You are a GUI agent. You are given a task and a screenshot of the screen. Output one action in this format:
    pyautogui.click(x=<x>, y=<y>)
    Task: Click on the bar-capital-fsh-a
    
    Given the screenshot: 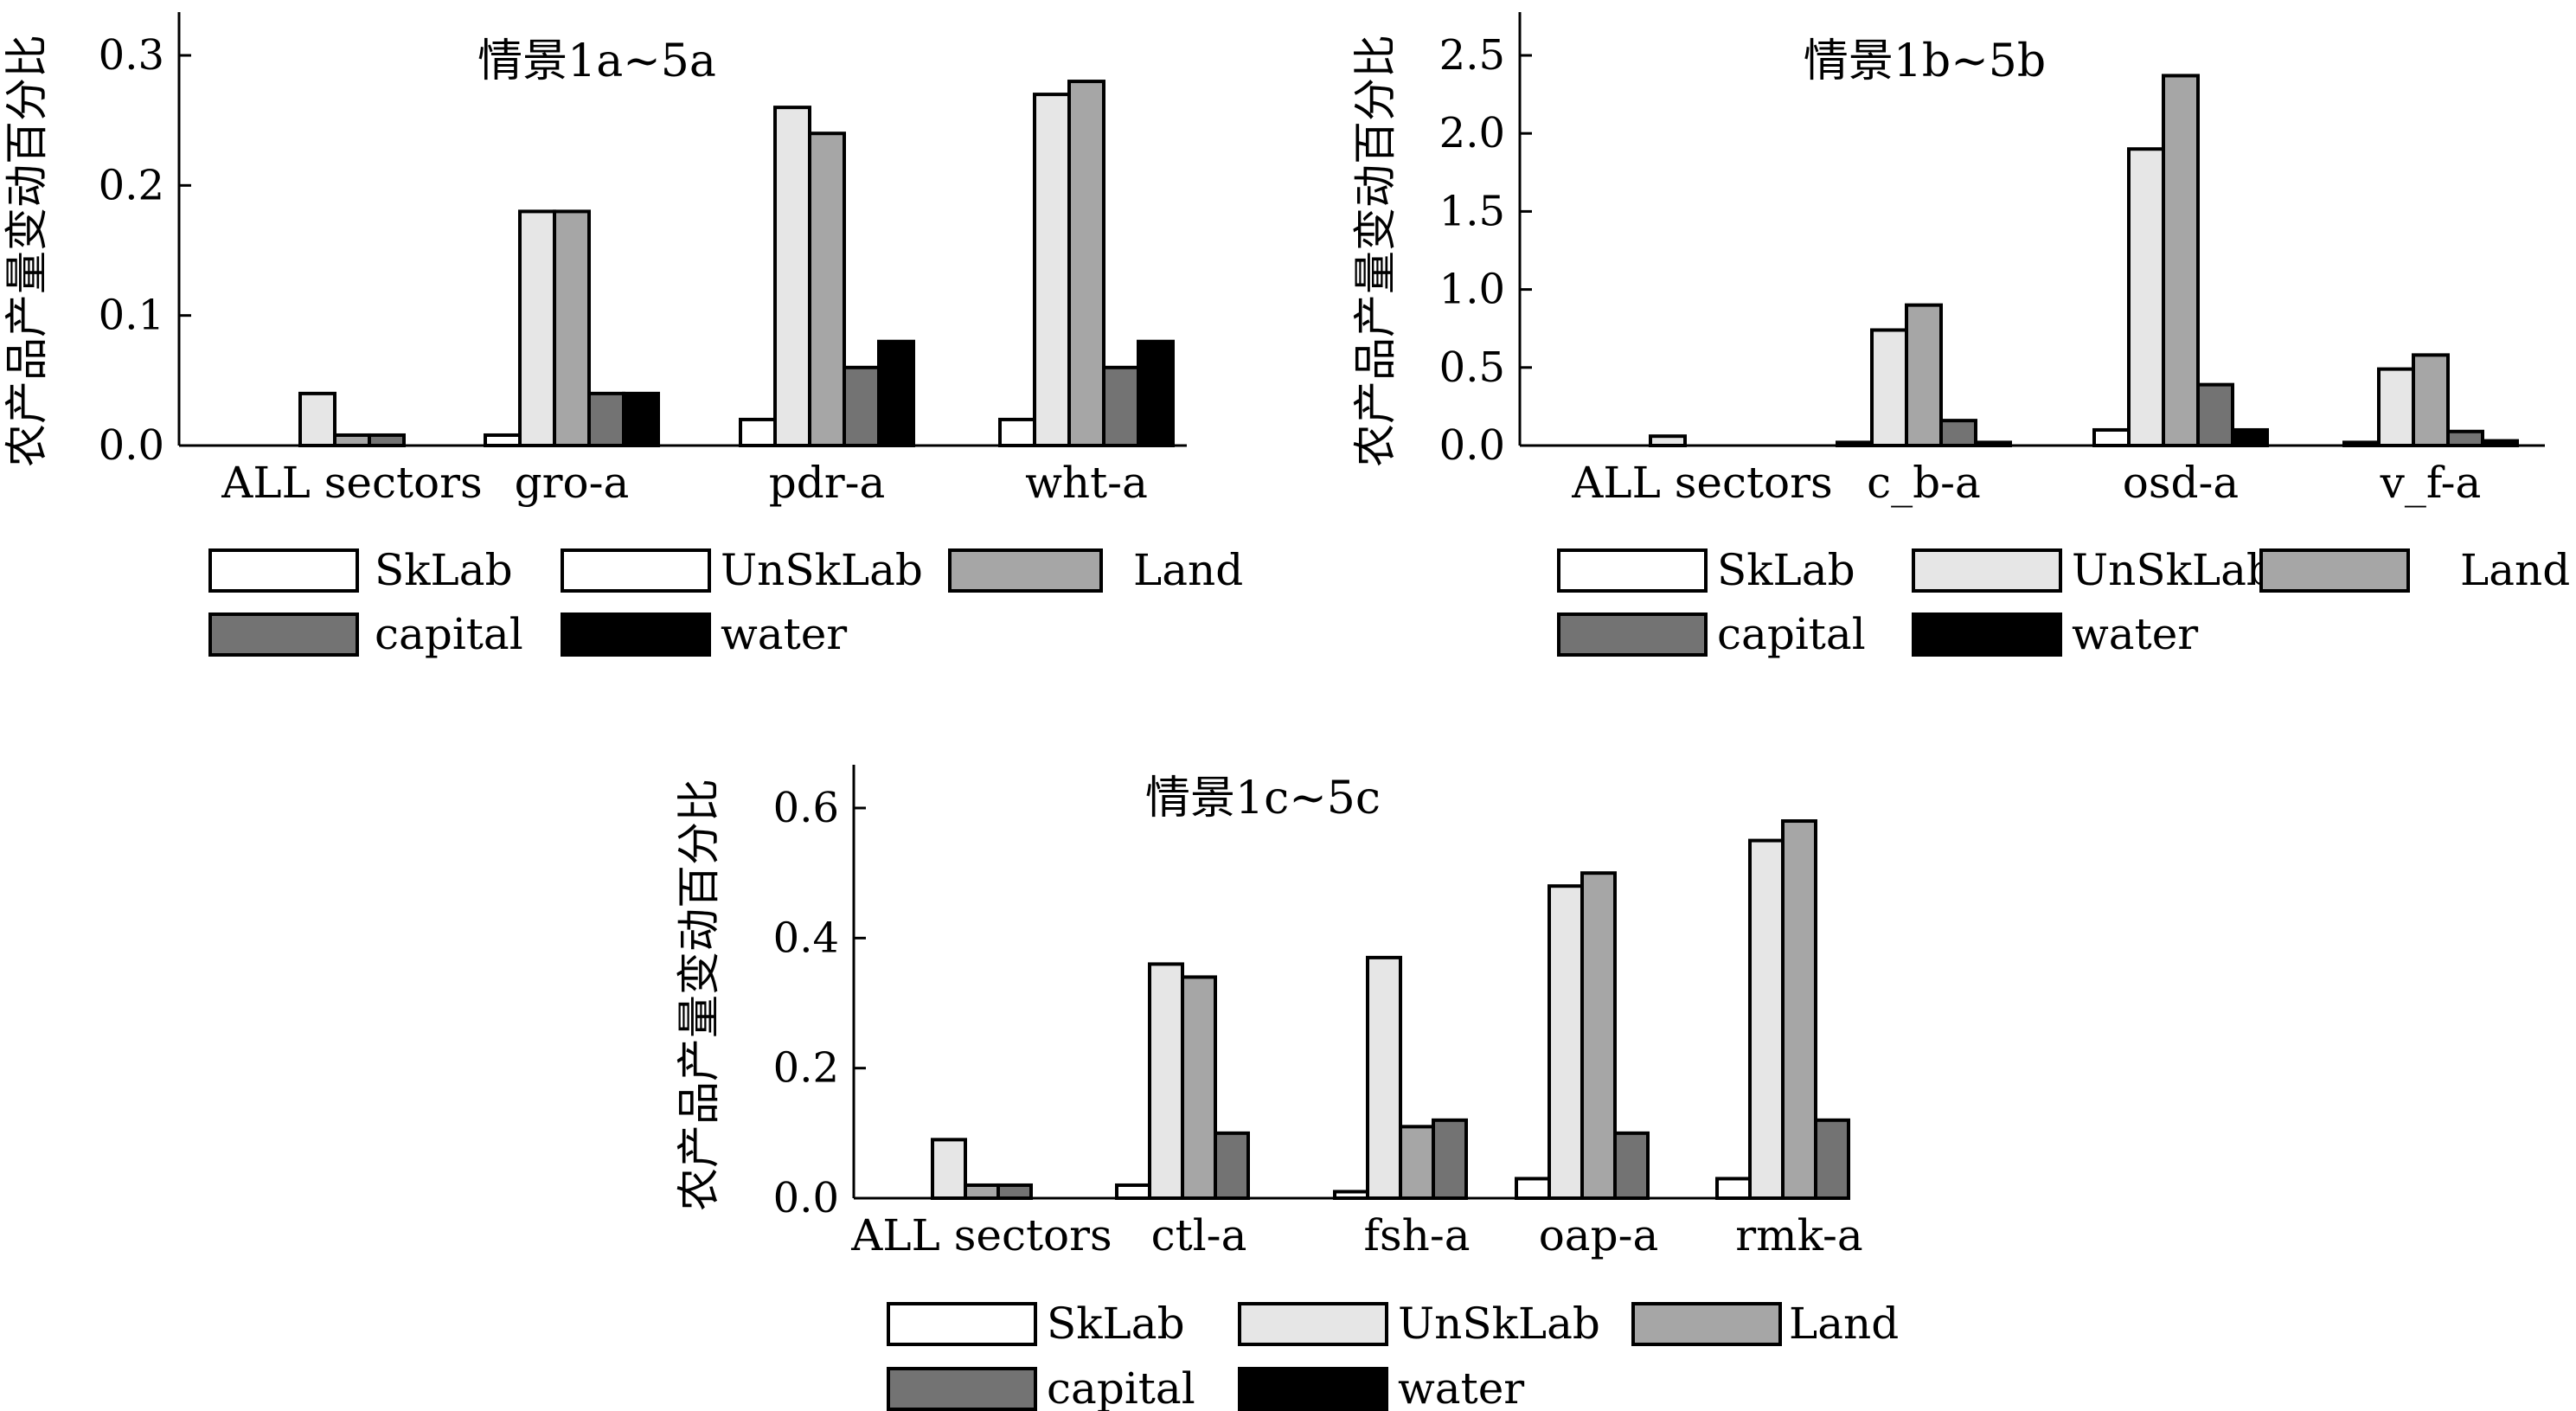 What is the action you would take?
    pyautogui.click(x=1450, y=1159)
    